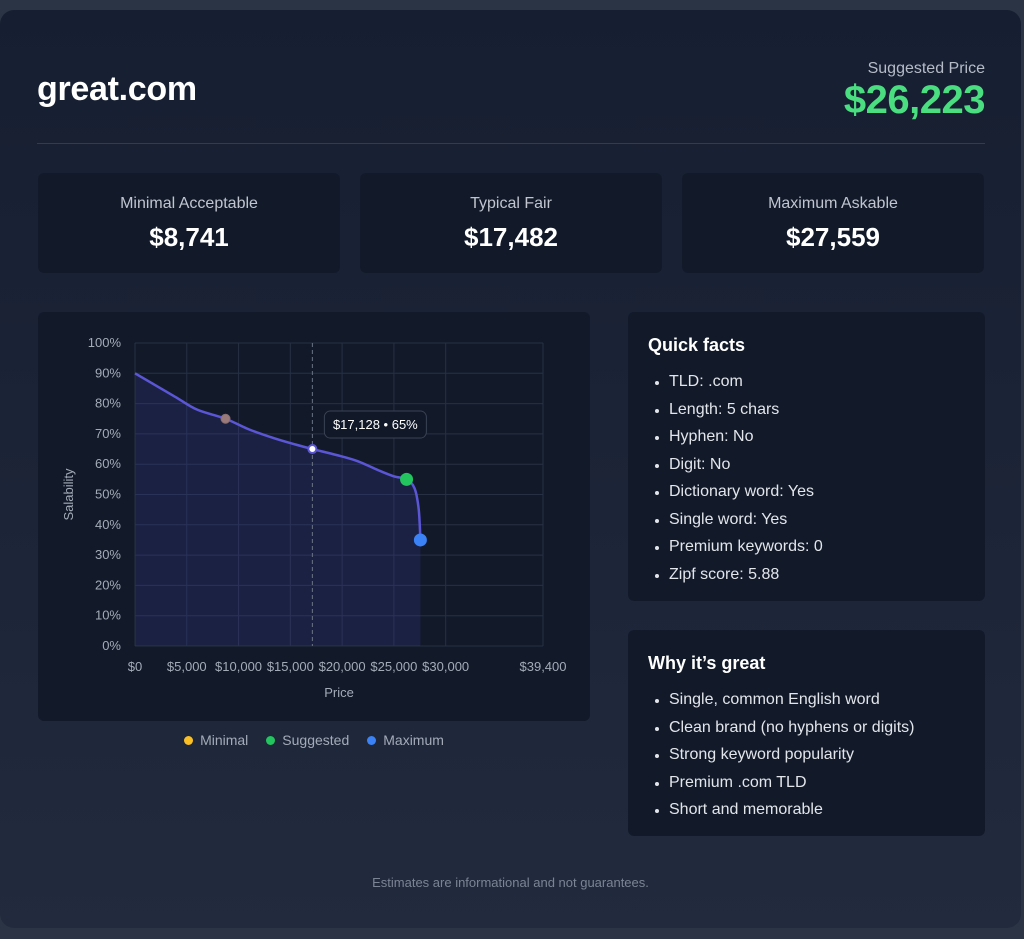 This screenshot has width=1024, height=939. I want to click on header-divider, so click(511, 143).